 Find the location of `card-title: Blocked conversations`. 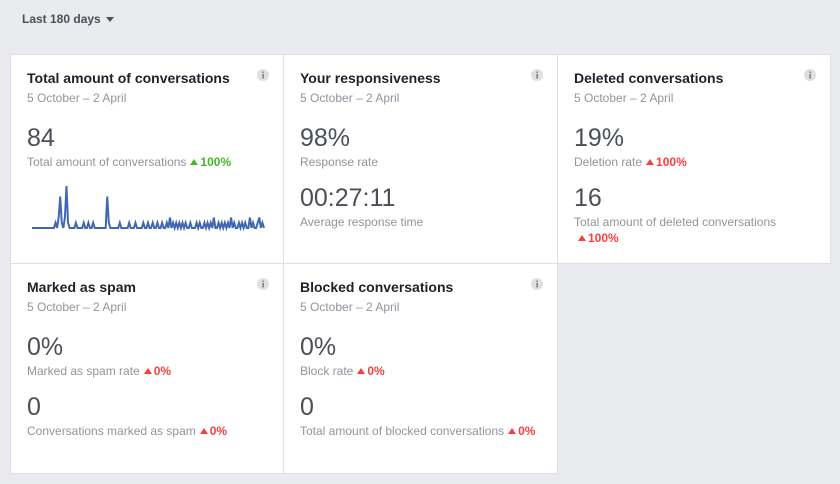

card-title: Blocked conversations is located at coordinates (377, 287).